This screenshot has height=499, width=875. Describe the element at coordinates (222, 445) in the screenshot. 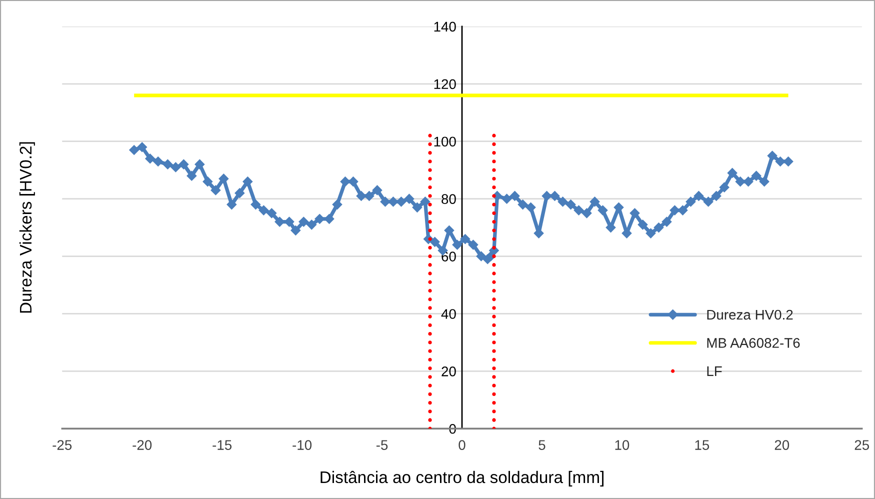

I see `x-tick-label: -15` at that location.